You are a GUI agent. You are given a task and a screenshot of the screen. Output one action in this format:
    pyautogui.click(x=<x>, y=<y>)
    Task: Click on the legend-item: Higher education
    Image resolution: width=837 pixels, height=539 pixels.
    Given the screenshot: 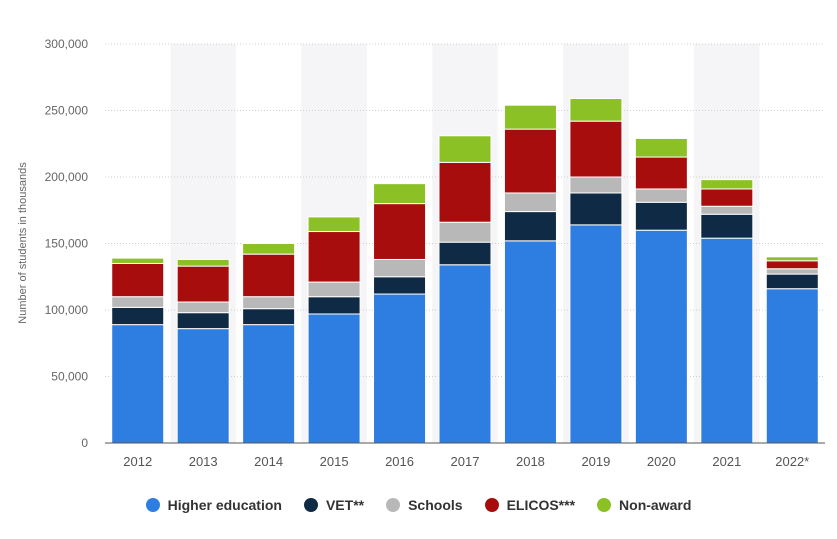 What is the action you would take?
    pyautogui.click(x=213, y=505)
    